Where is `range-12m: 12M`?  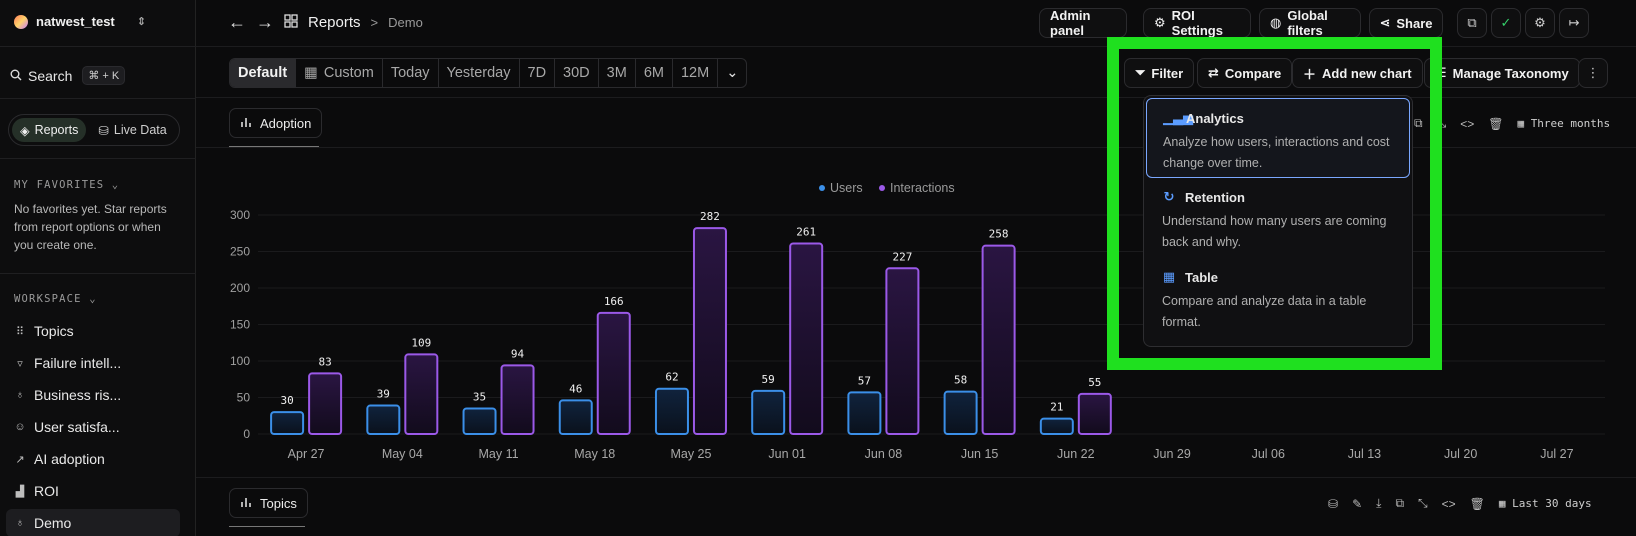
range-12m: 12M is located at coordinates (696, 73).